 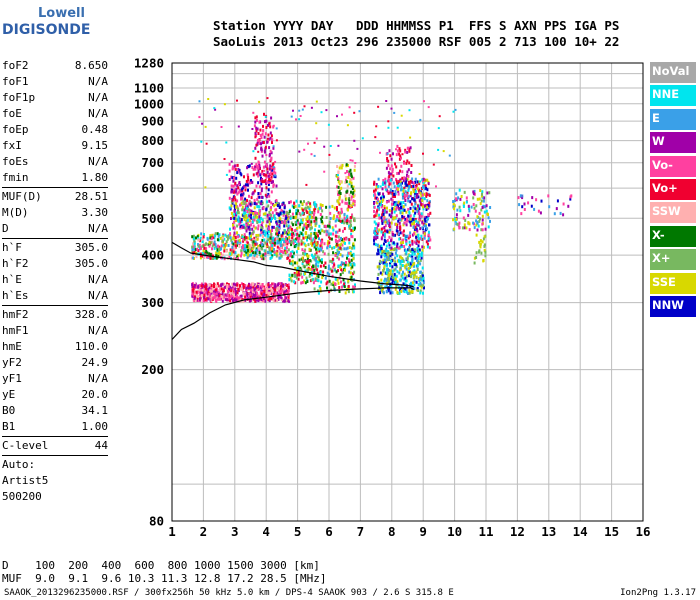 I want to click on legend-item: E, so click(x=673, y=119).